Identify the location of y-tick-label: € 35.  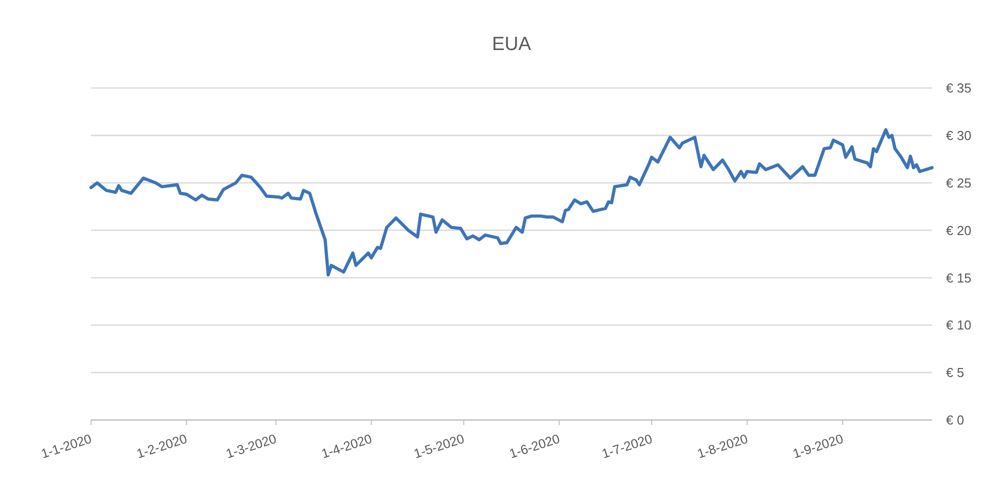
(959, 88).